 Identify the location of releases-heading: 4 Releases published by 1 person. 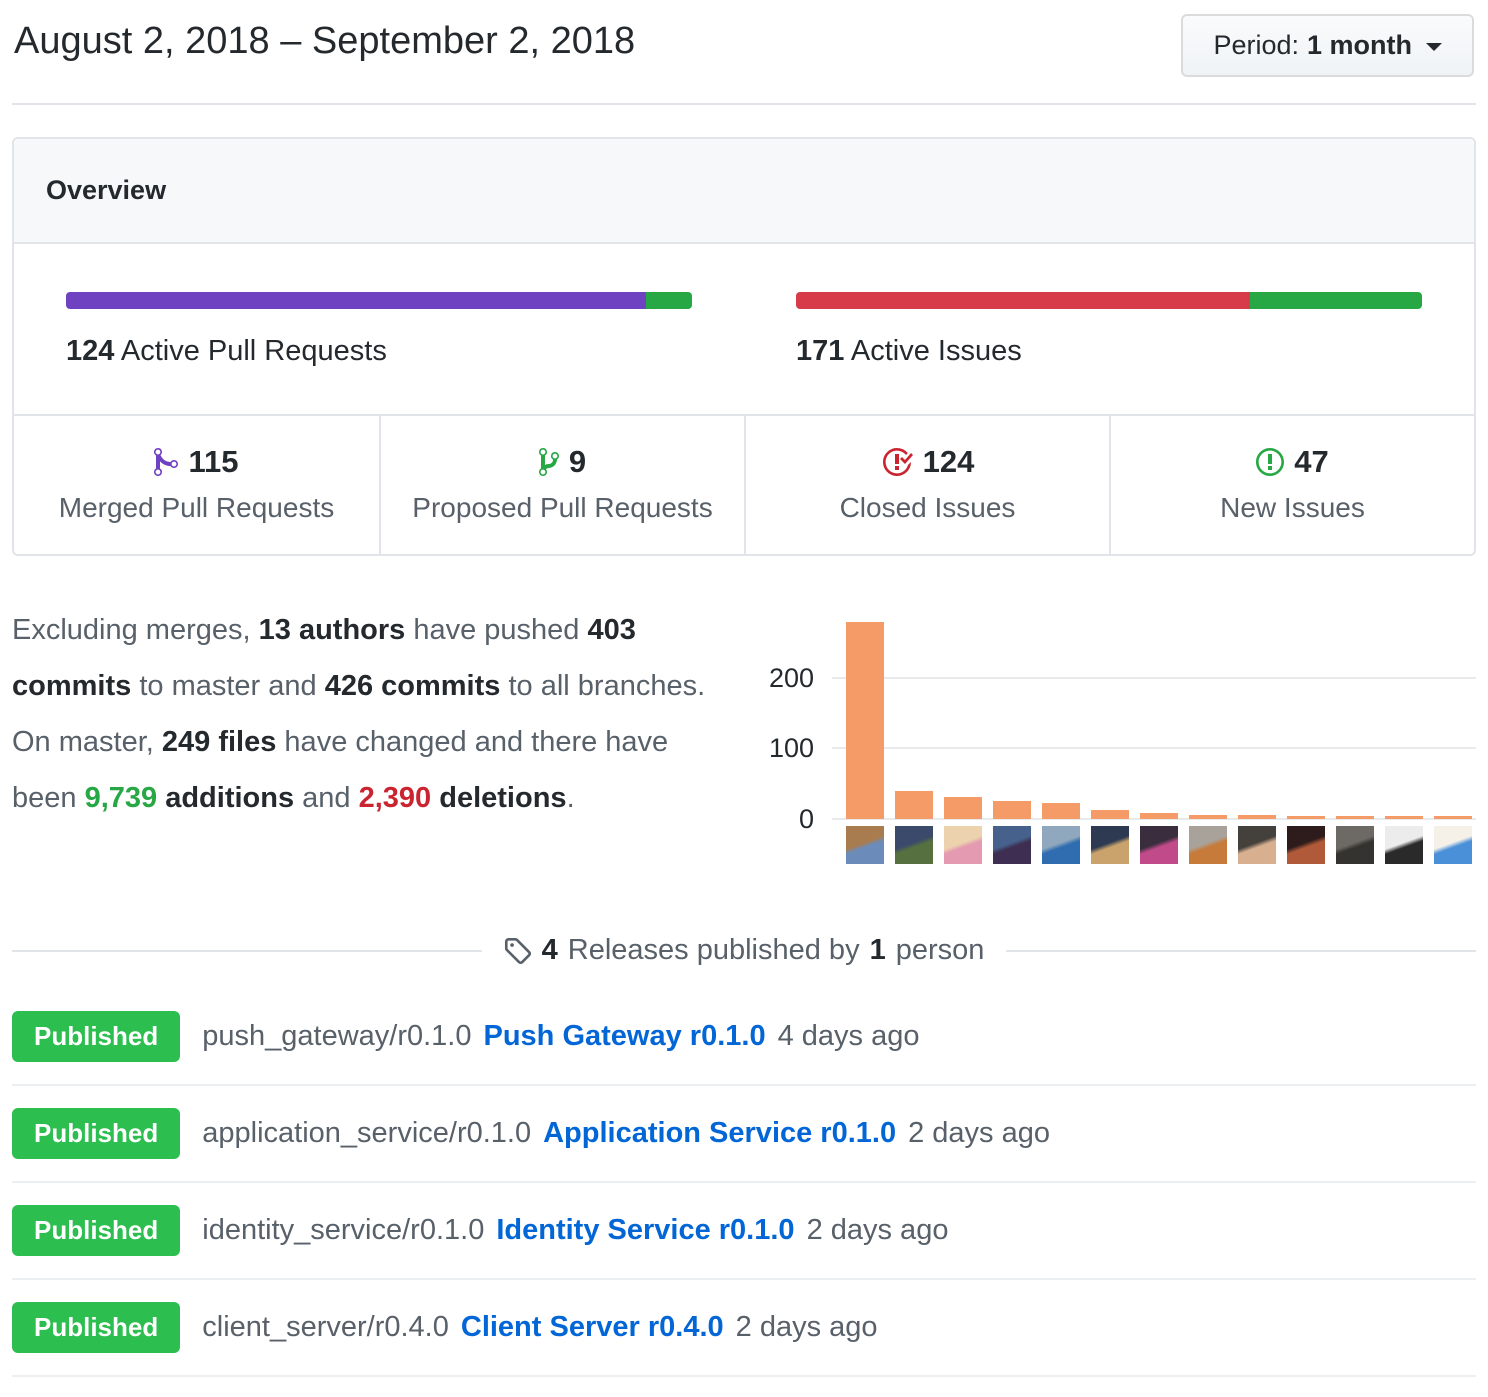
(744, 950).